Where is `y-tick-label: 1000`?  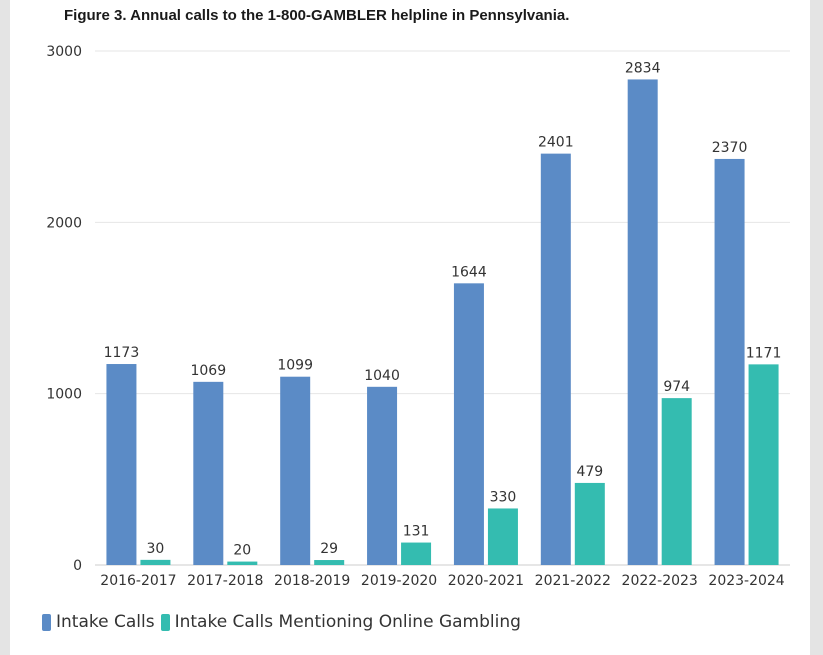 y-tick-label: 1000 is located at coordinates (64, 395).